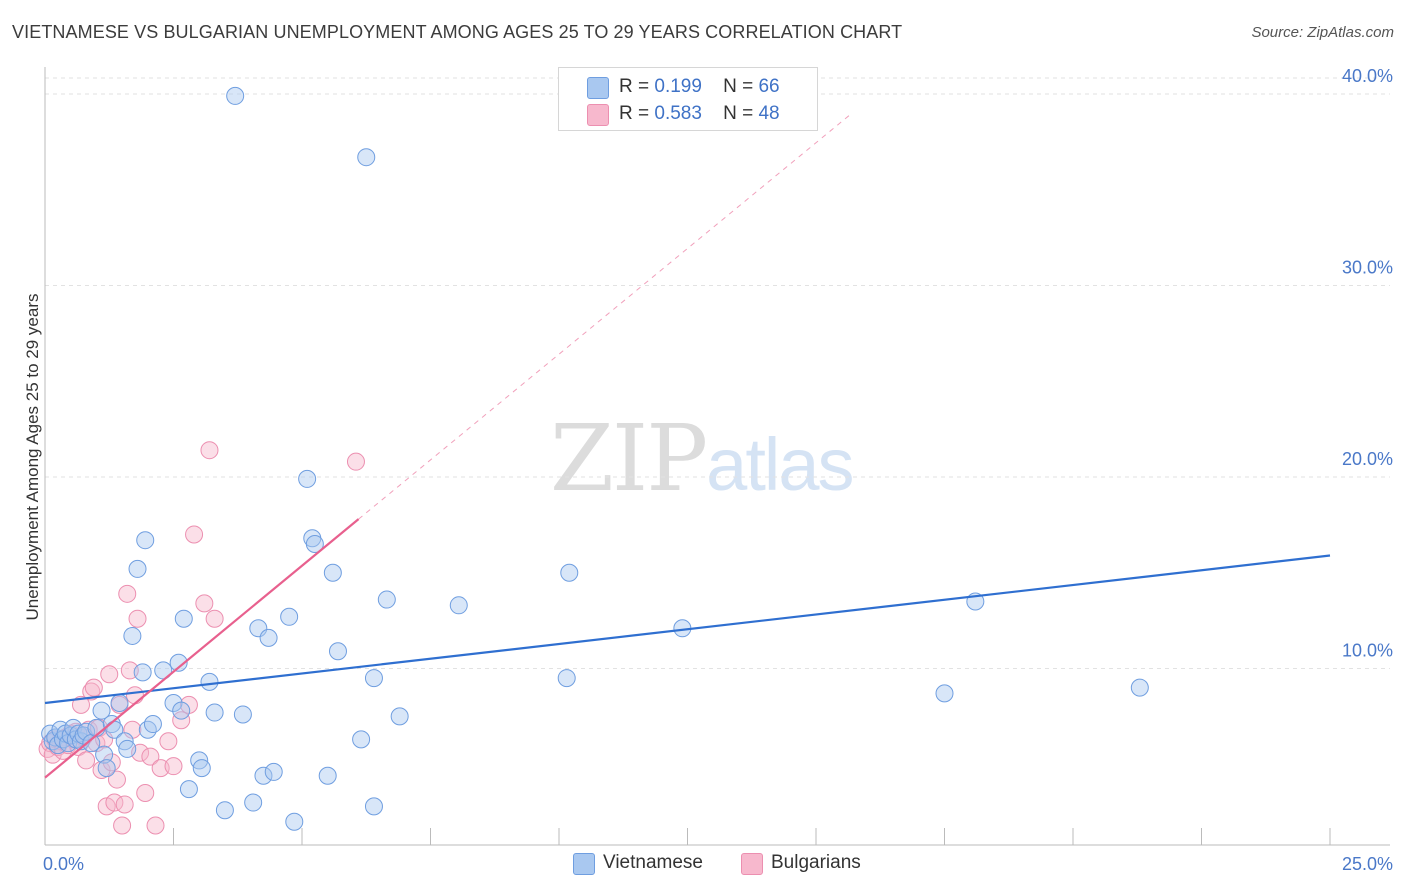  What do you see at coordinates (688, 99) in the screenshot?
I see `correlation-legend: R = 0.199 N = 66 R = 0.583 N = 48` at bounding box center [688, 99].